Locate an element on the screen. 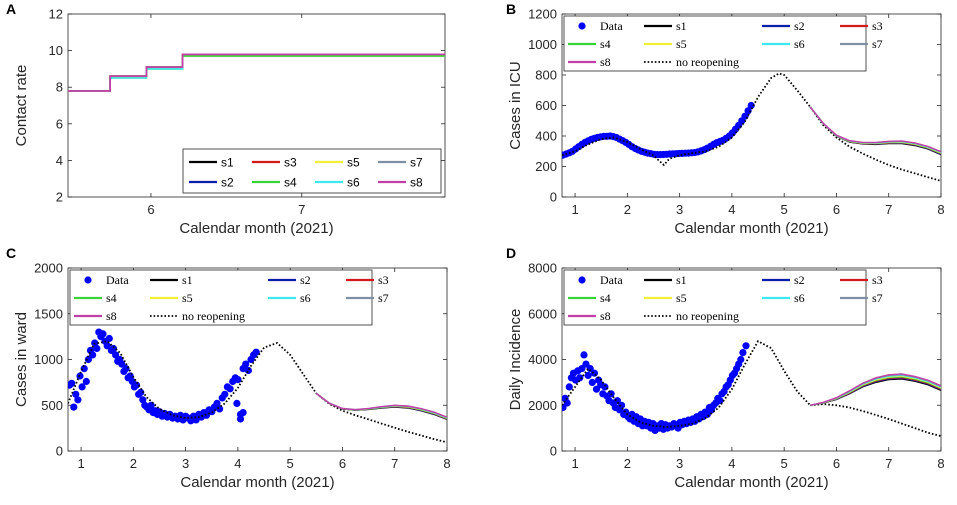 Image resolution: width=957 pixels, height=505 pixels. y-axis-label: Contact rate is located at coordinates (21, 106).